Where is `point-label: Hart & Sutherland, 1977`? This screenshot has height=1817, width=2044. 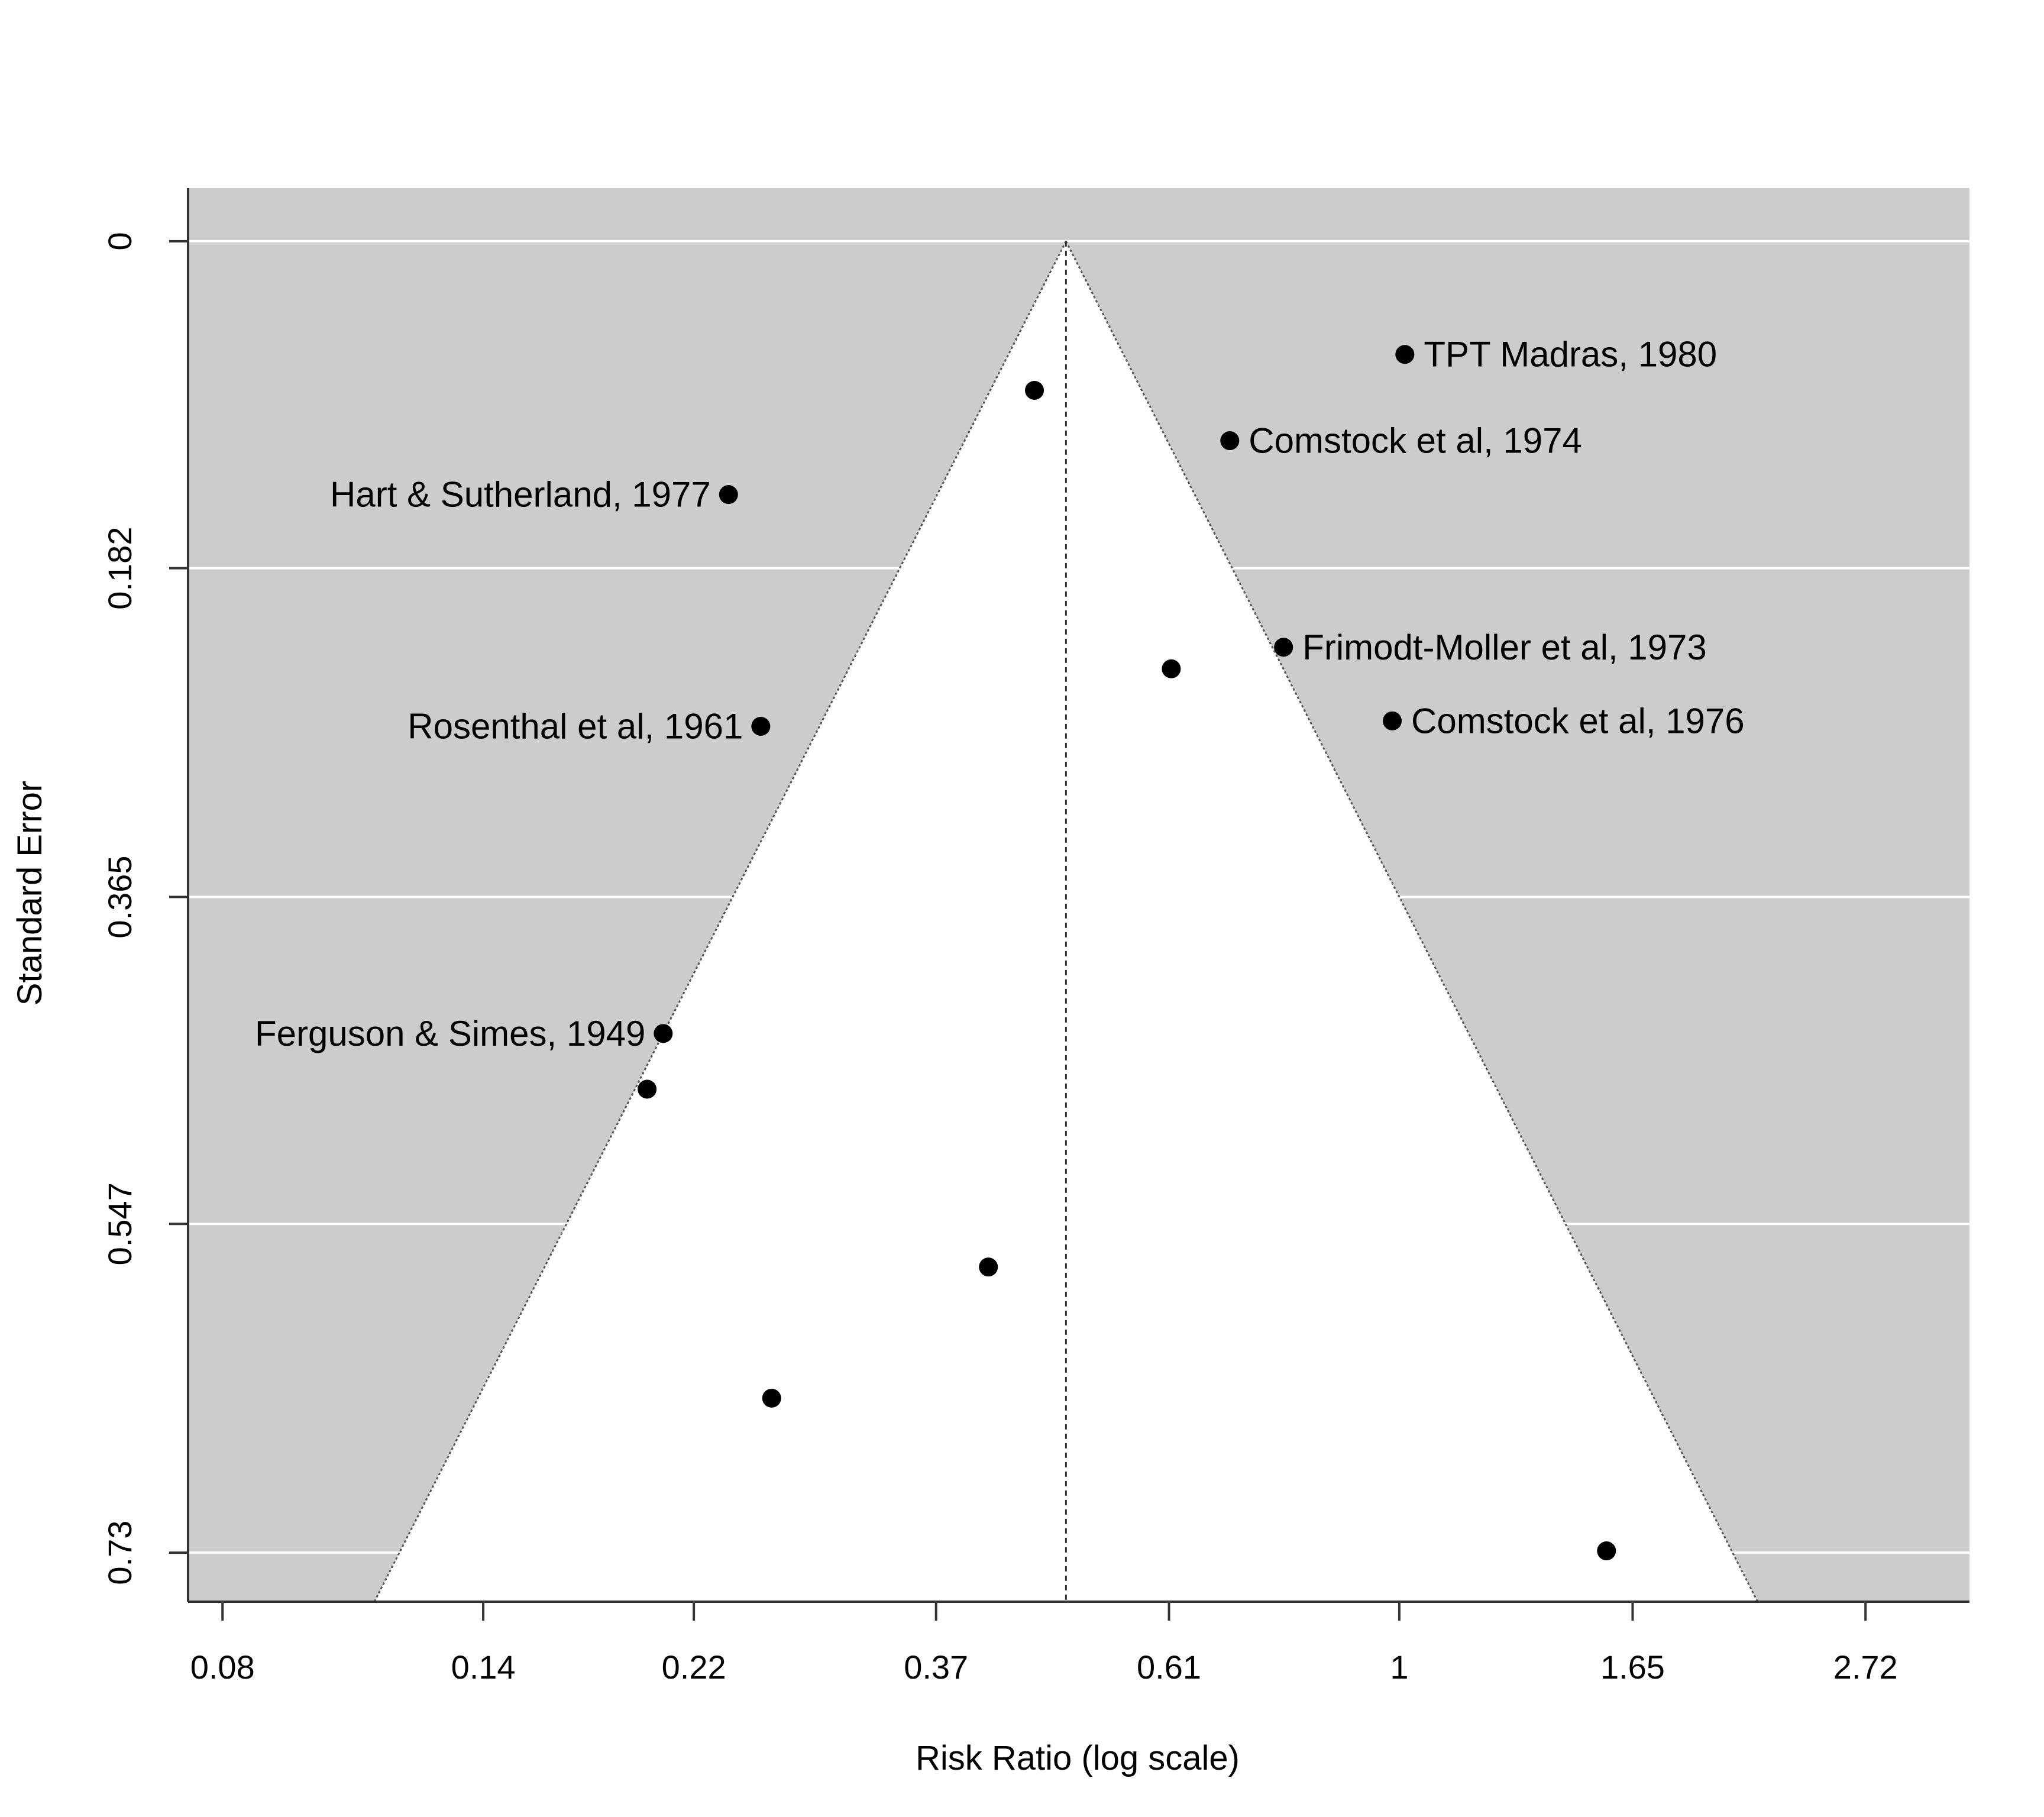 point-label: Hart & Sutherland, 1977 is located at coordinates (520, 495).